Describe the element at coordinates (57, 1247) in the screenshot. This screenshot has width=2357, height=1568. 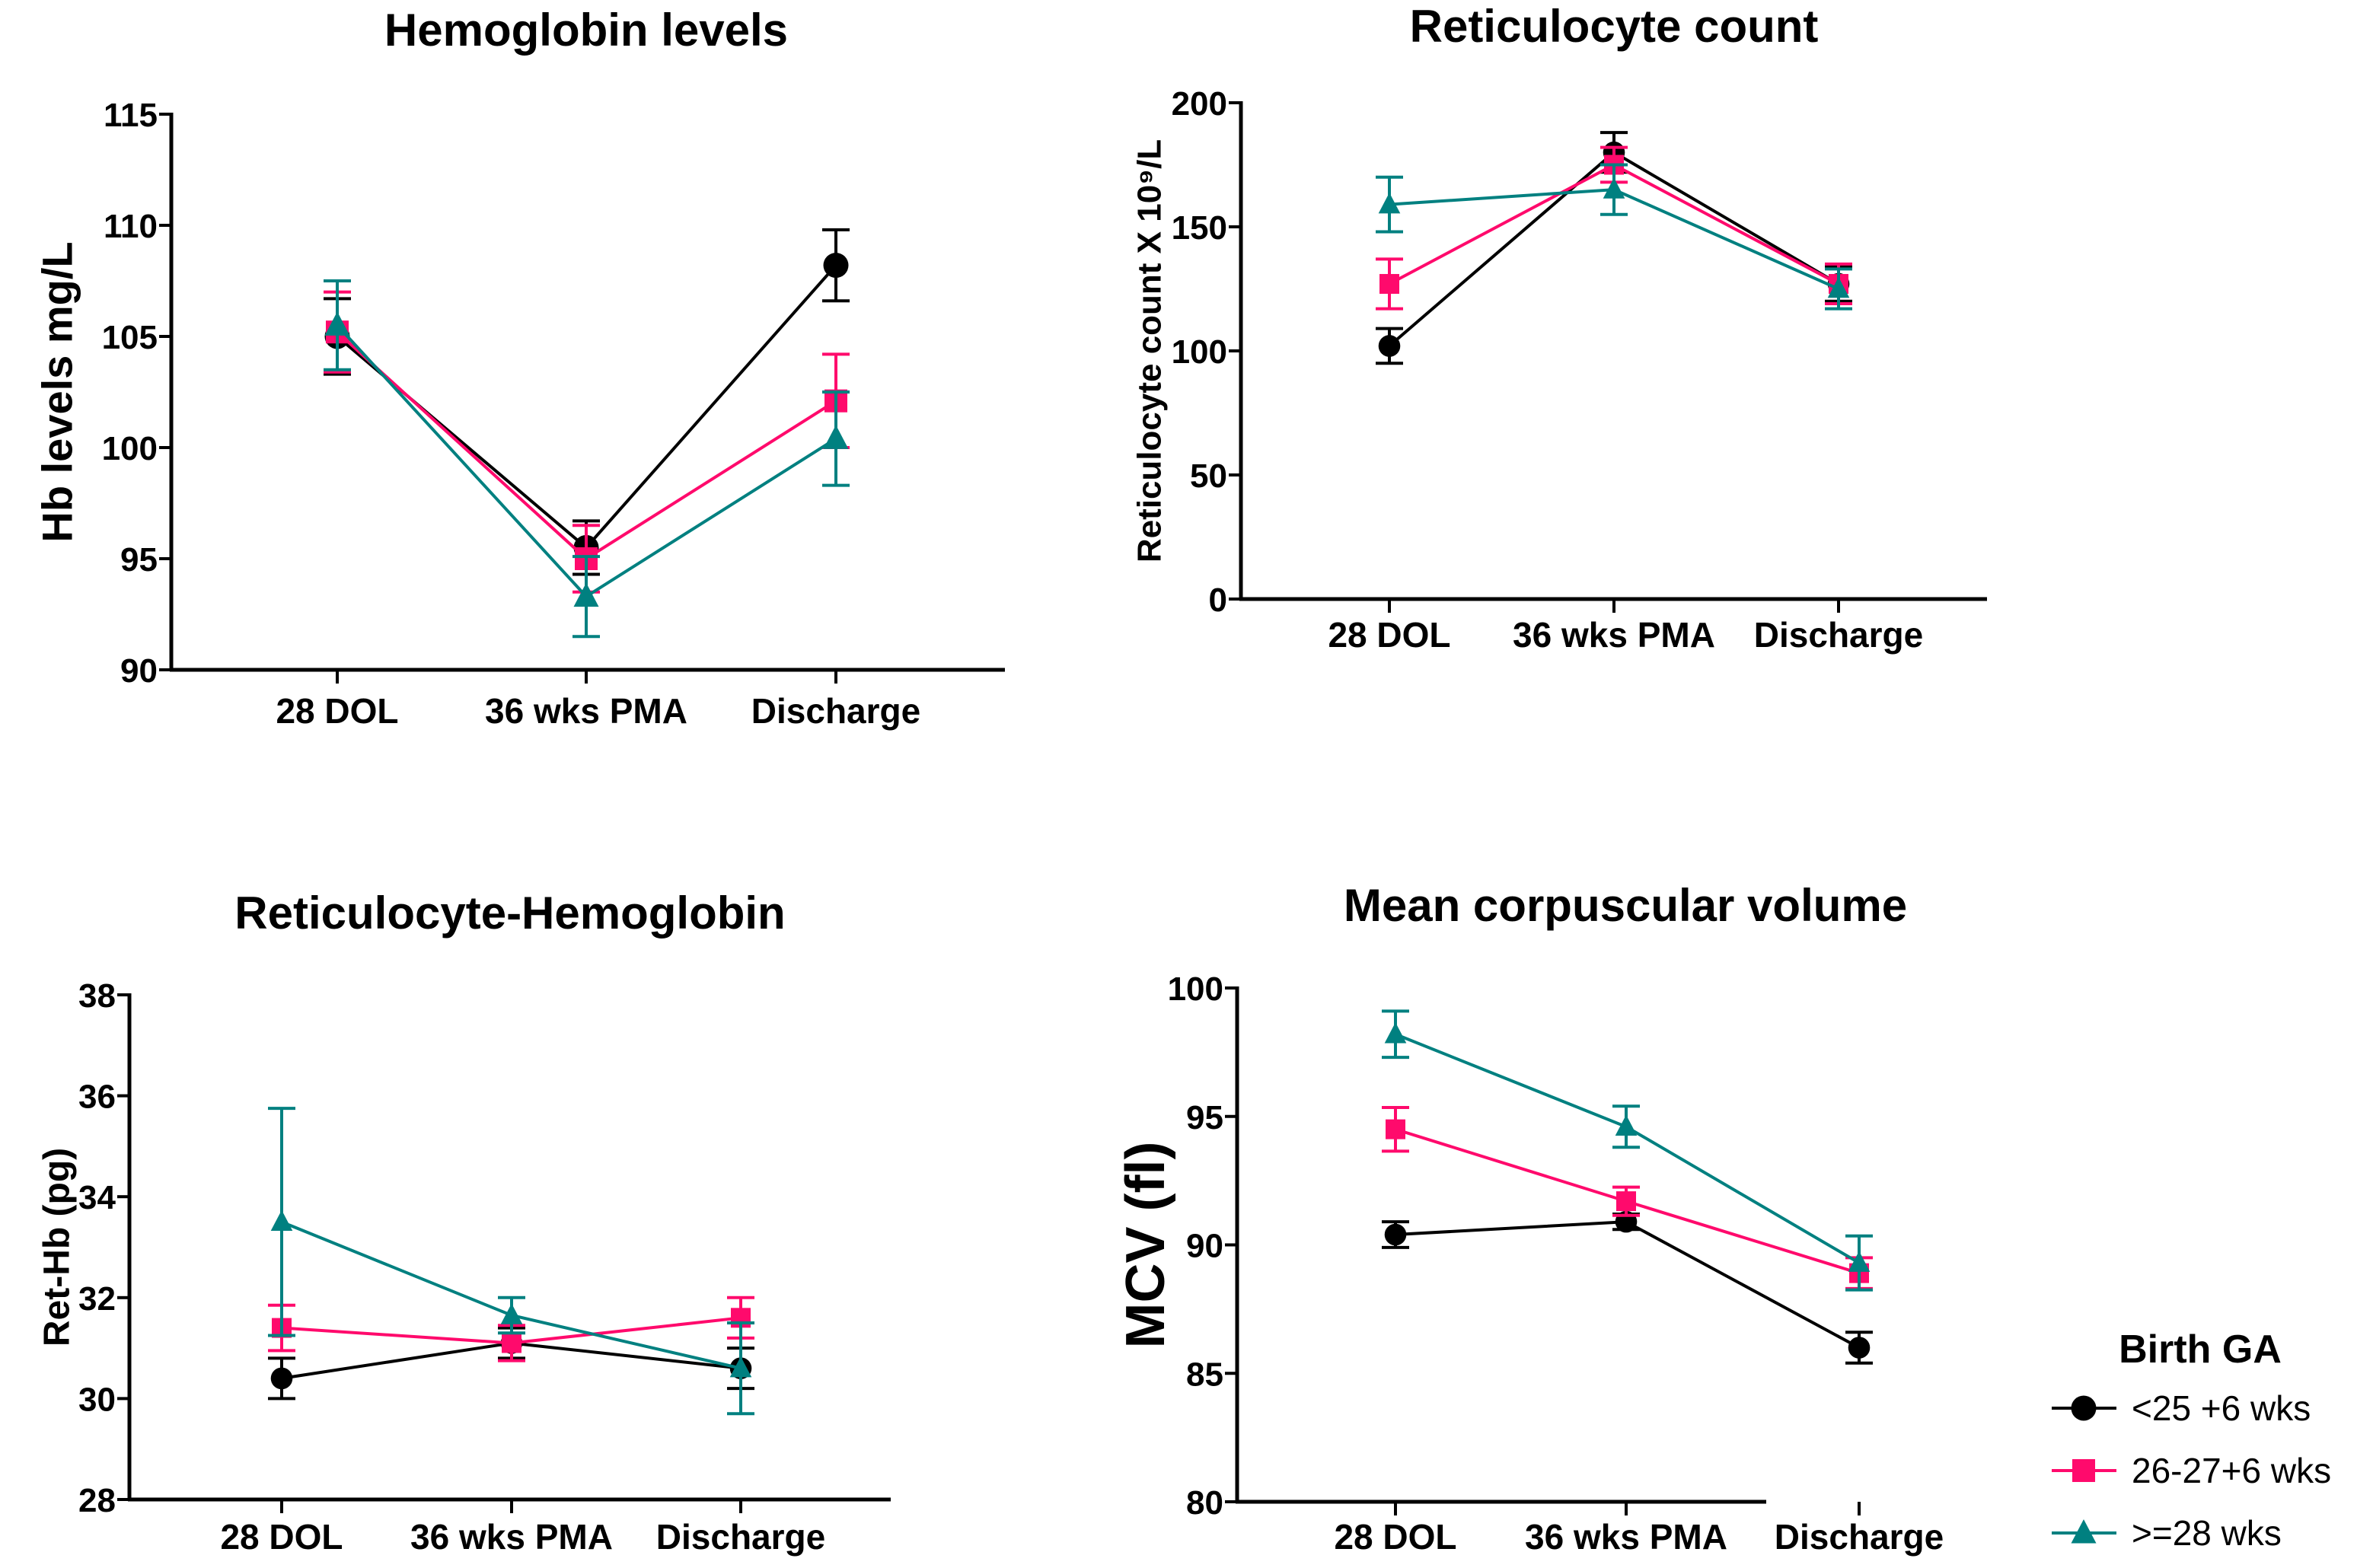
I see `y-axis-label: Ret-Hb (pg)` at that location.